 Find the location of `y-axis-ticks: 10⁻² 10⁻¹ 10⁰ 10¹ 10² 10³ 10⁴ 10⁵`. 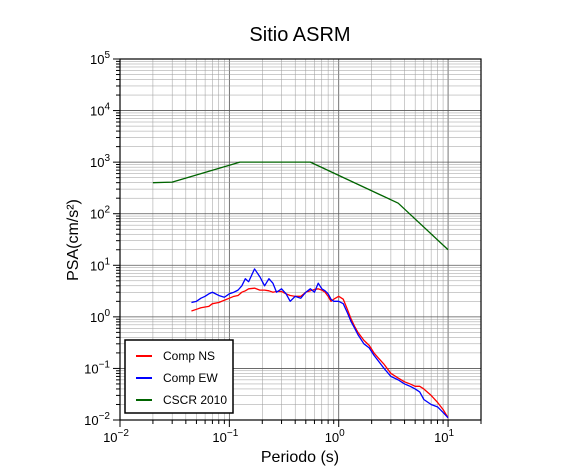

y-axis-ticks: 10⁻² 10⁻¹ 10⁰ 10¹ 10² 10³ 10⁴ 10⁵ is located at coordinates (102, 239).